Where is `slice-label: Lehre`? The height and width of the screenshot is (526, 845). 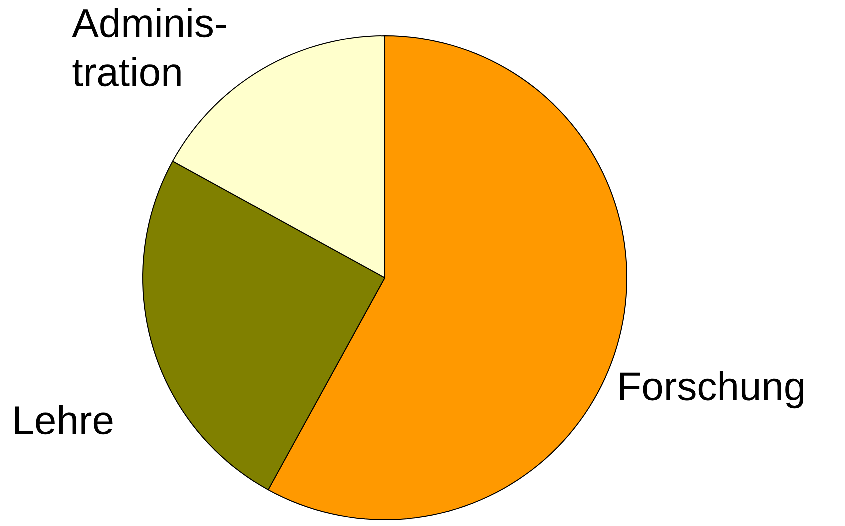 slice-label: Lehre is located at coordinates (64, 420).